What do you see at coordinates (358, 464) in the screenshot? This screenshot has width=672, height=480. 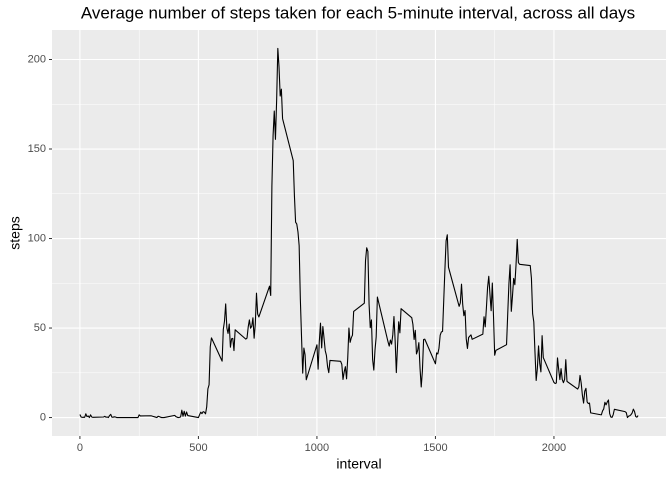 I see `x-axis-title: interval` at bounding box center [358, 464].